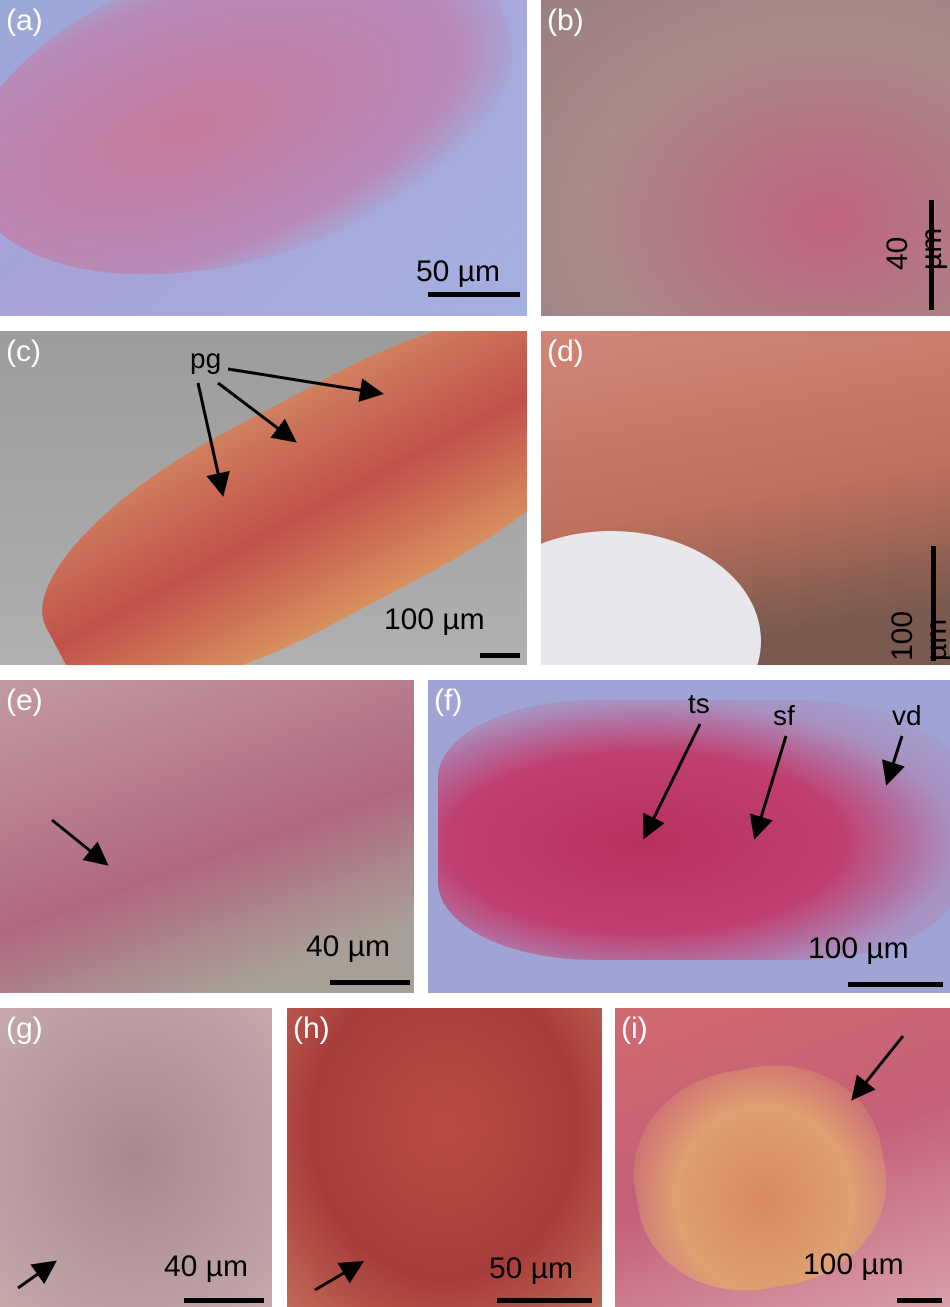 The width and height of the screenshot is (950, 1307). Describe the element at coordinates (745, 158) in the screenshot. I see `panel-b: (b) 40 µm` at that location.